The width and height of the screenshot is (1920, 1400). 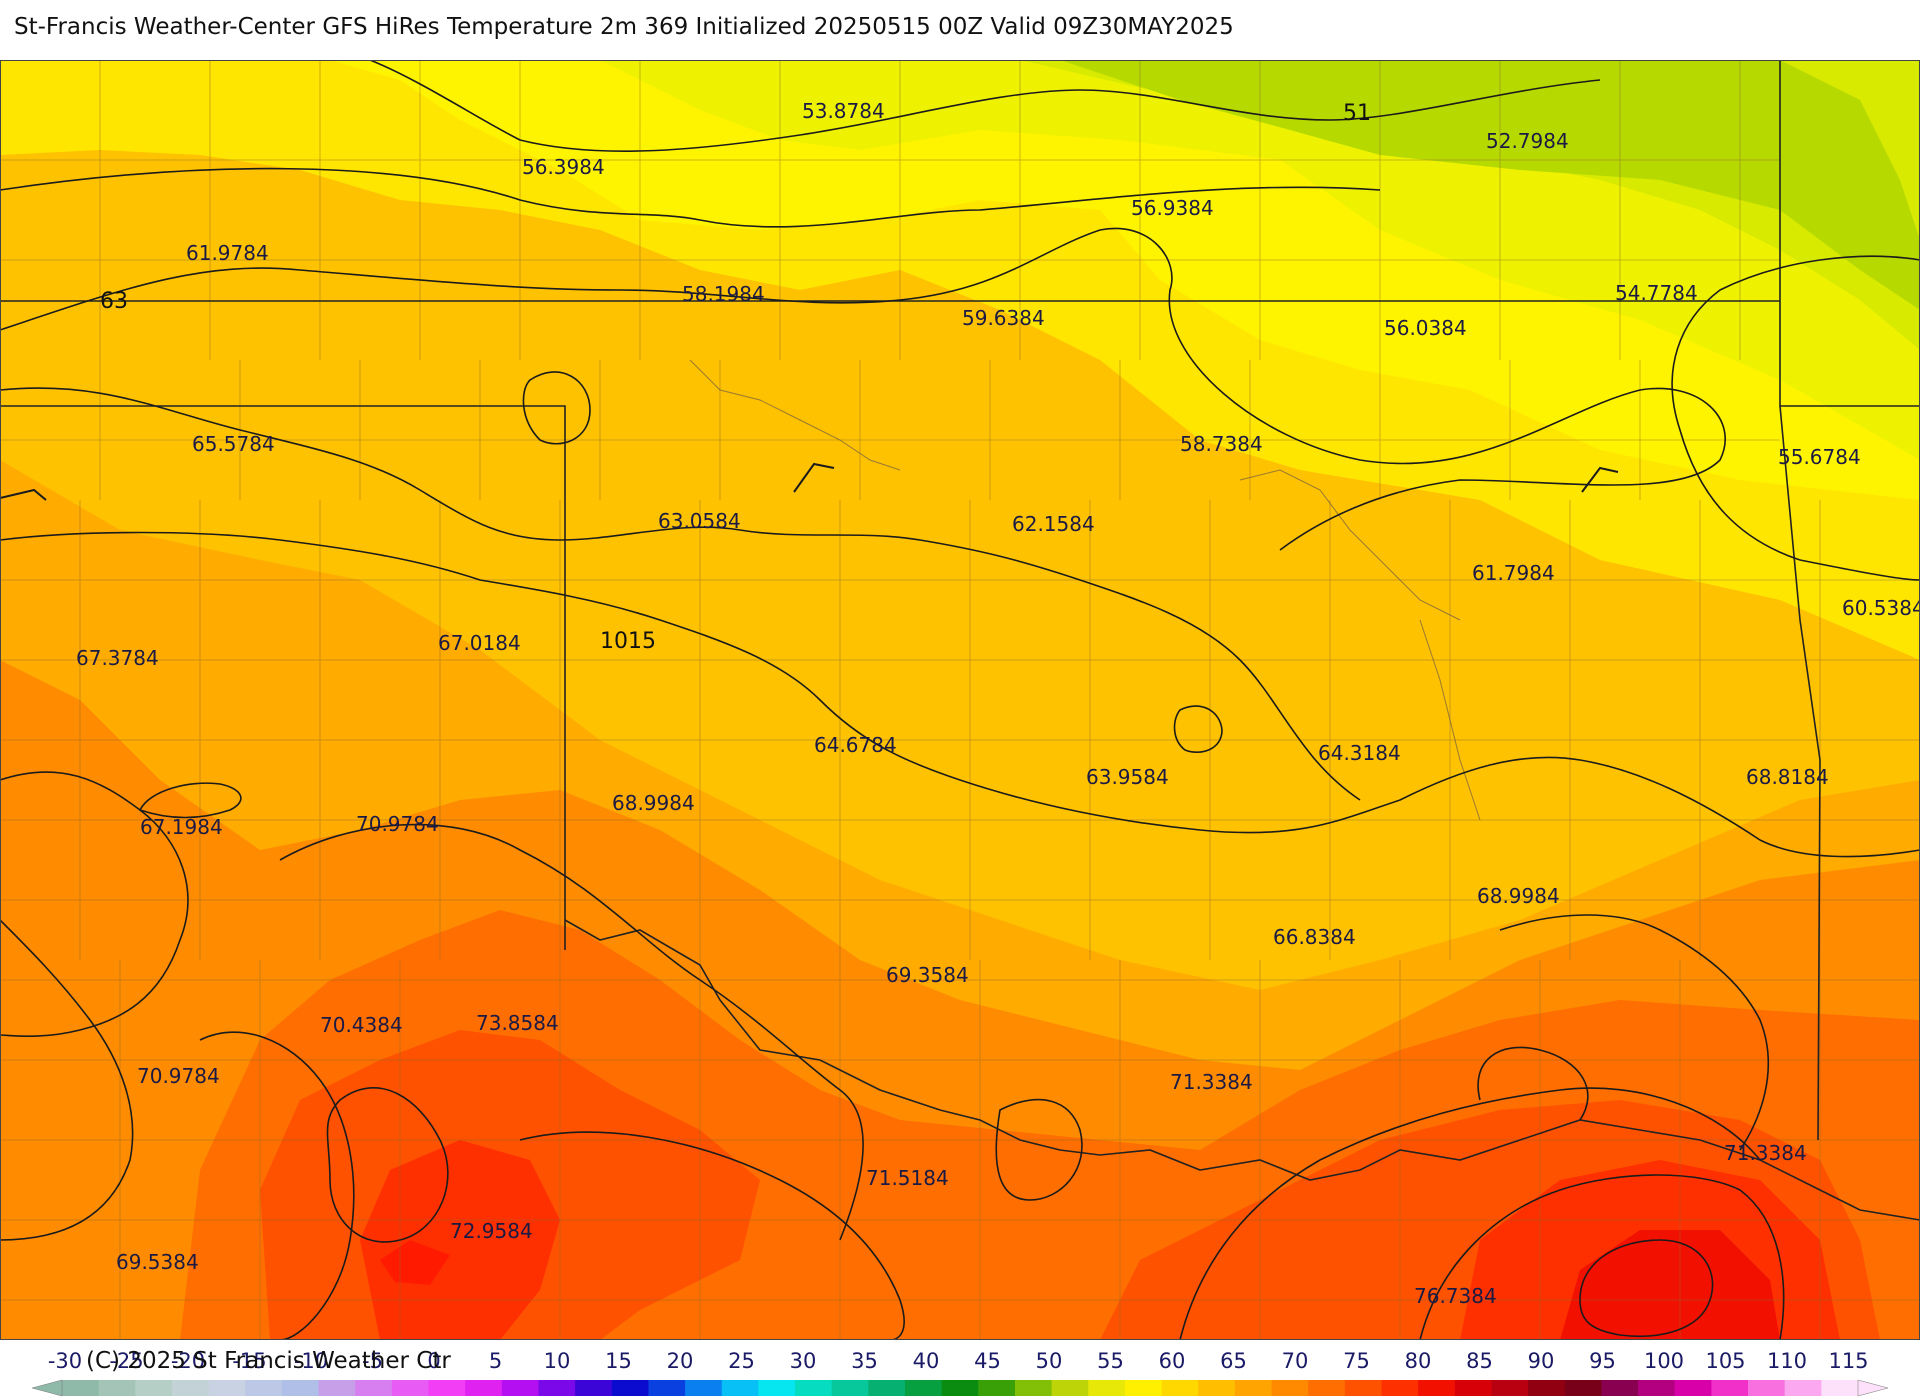 I want to click on color-scale-swatches, so click(x=960, y=1388).